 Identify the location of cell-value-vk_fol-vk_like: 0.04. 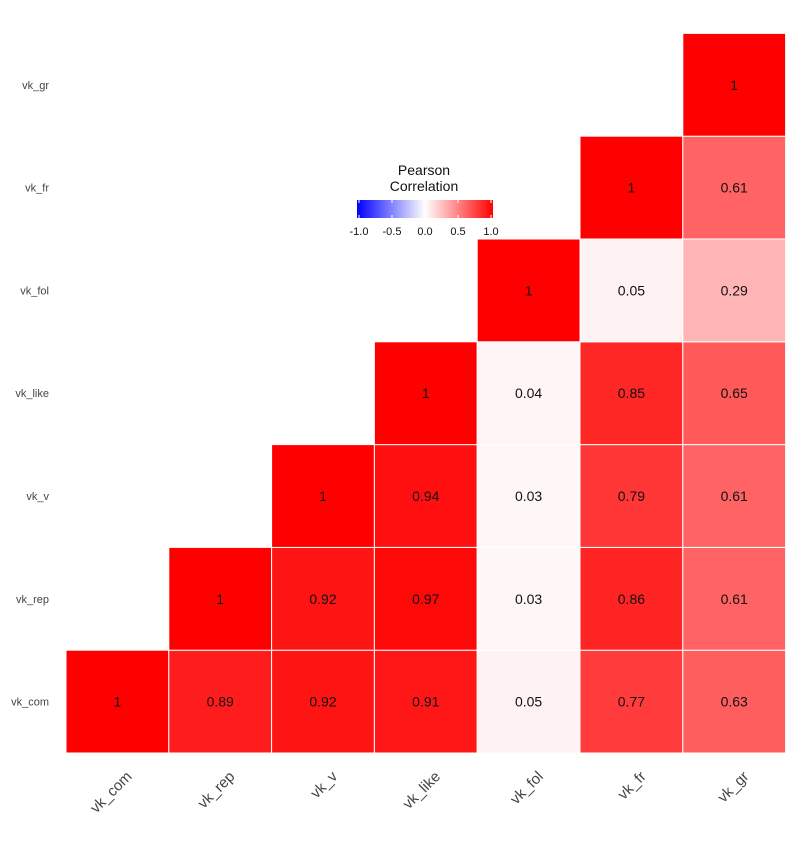
(528, 393).